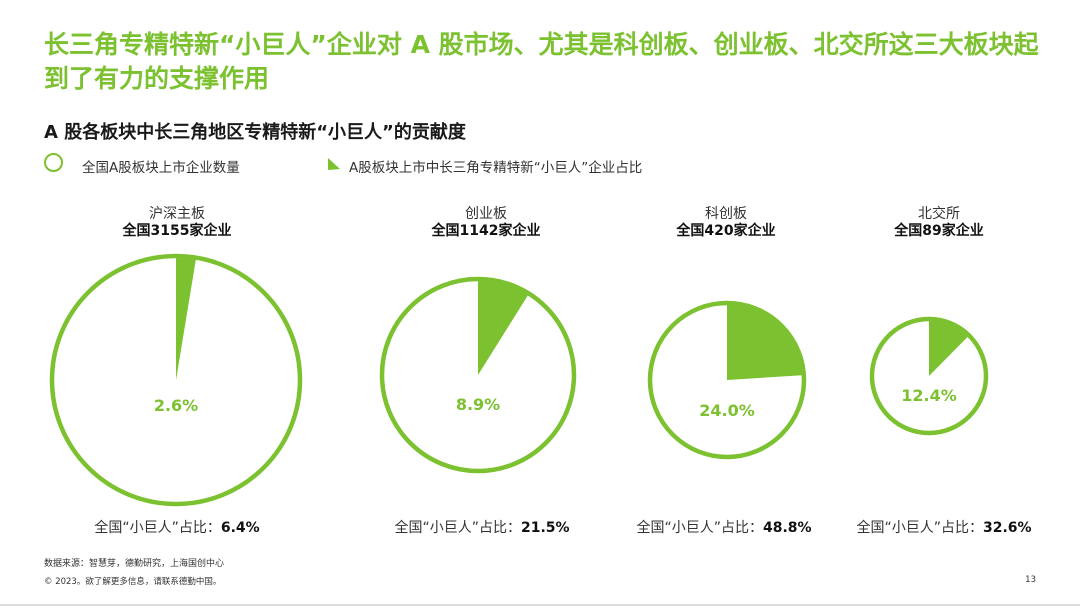  What do you see at coordinates (1007, 528) in the screenshot?
I see `national-share-value: 32.6%` at bounding box center [1007, 528].